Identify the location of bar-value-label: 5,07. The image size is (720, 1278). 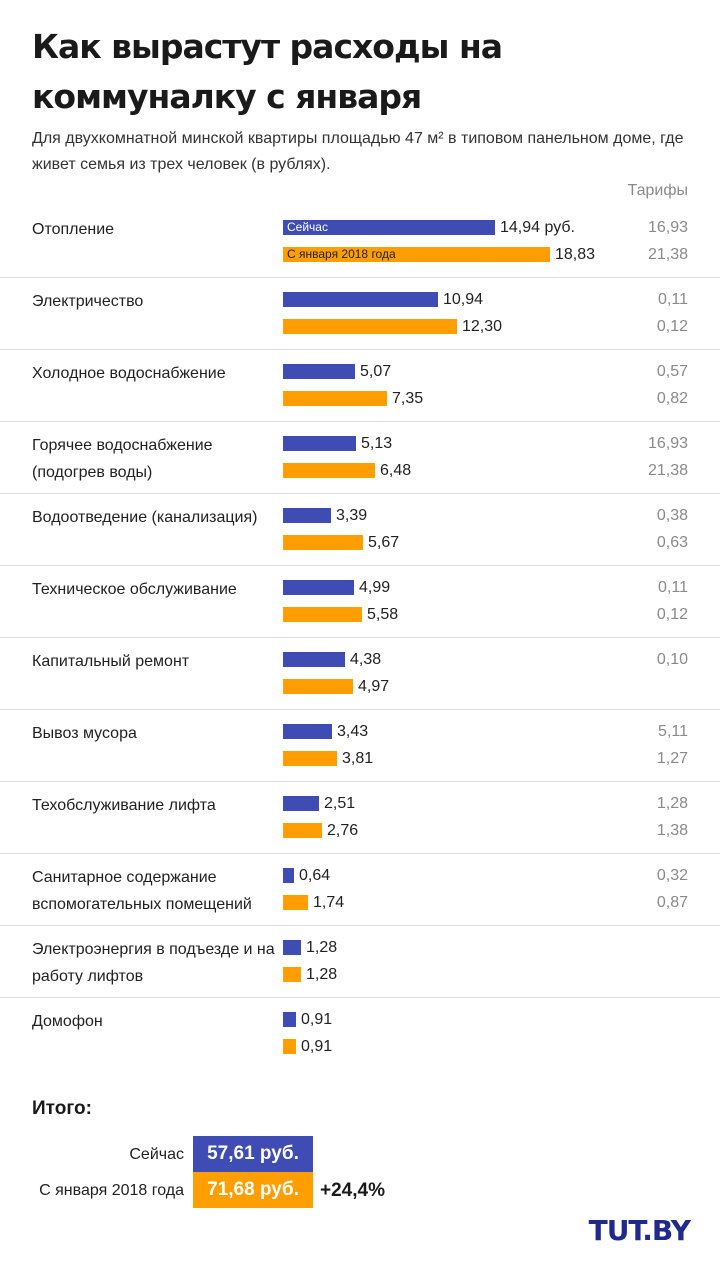
(376, 371).